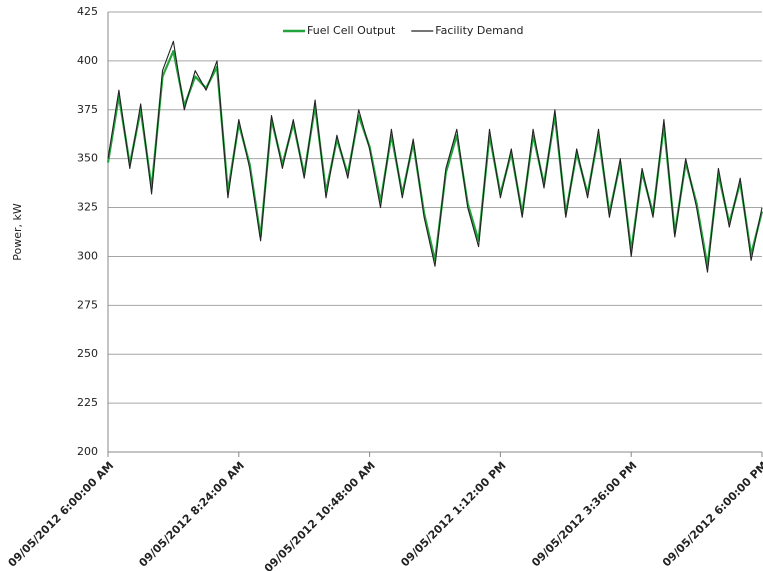 This screenshot has height=571, width=763. Describe the element at coordinates (191, 514) in the screenshot. I see `x-tick-label: 09/05/2012 8:24:00 AM` at that location.